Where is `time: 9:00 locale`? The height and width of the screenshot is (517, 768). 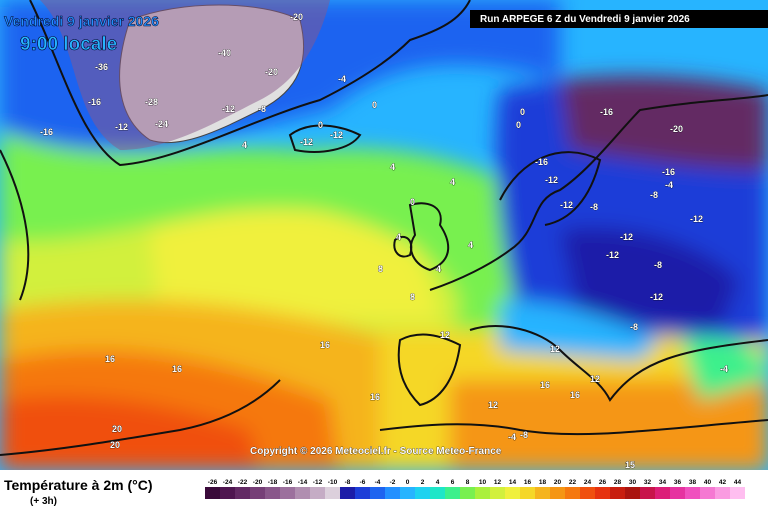 time: 9:00 locale is located at coordinates (68, 44).